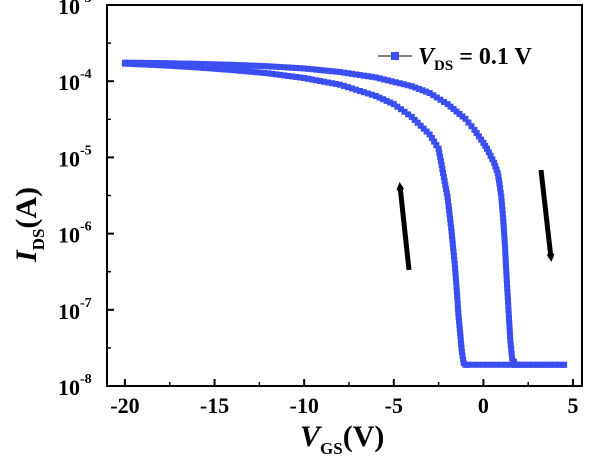 The image size is (595, 467). What do you see at coordinates (404, 226) in the screenshot?
I see `sweep-up-arrow` at bounding box center [404, 226].